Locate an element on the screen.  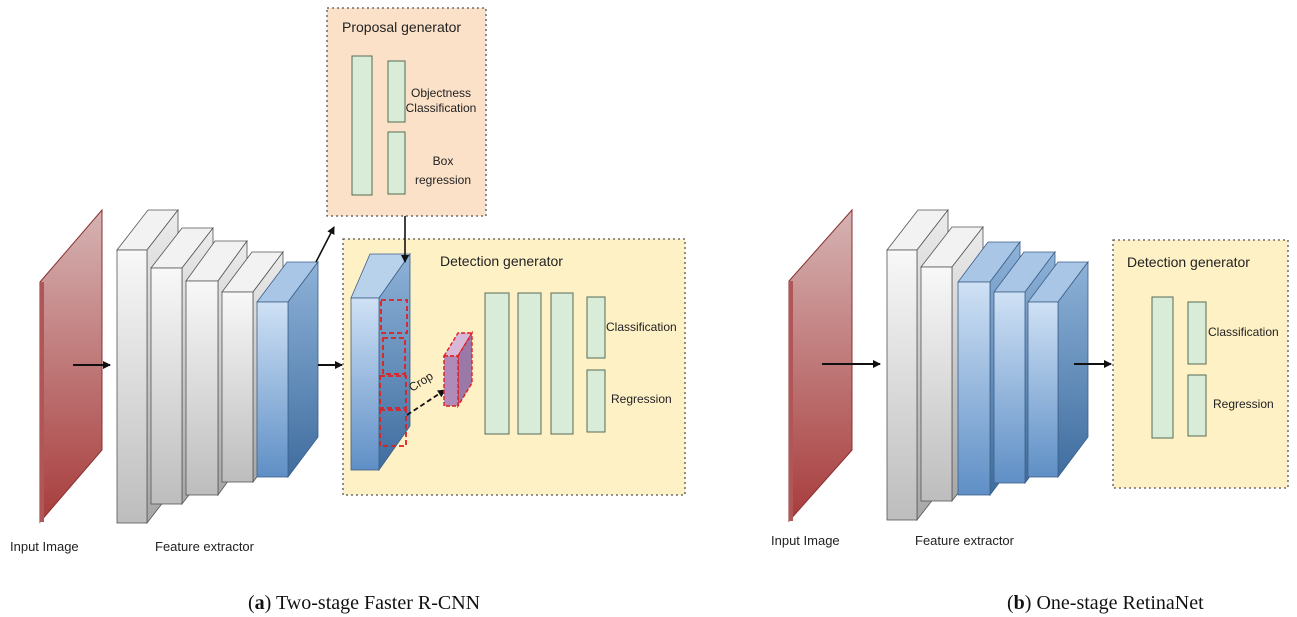
objectness-label-line1: Objectness is located at coordinates (441, 93).